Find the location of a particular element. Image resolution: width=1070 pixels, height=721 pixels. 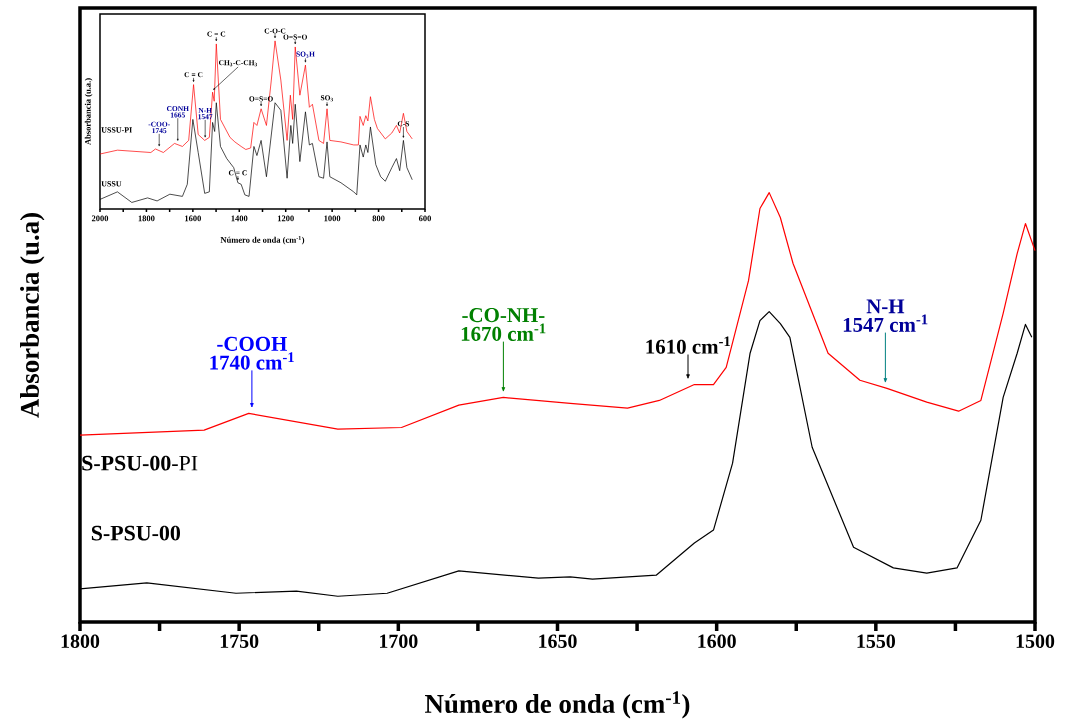

x-tick-label: 600 is located at coordinates (425, 218).